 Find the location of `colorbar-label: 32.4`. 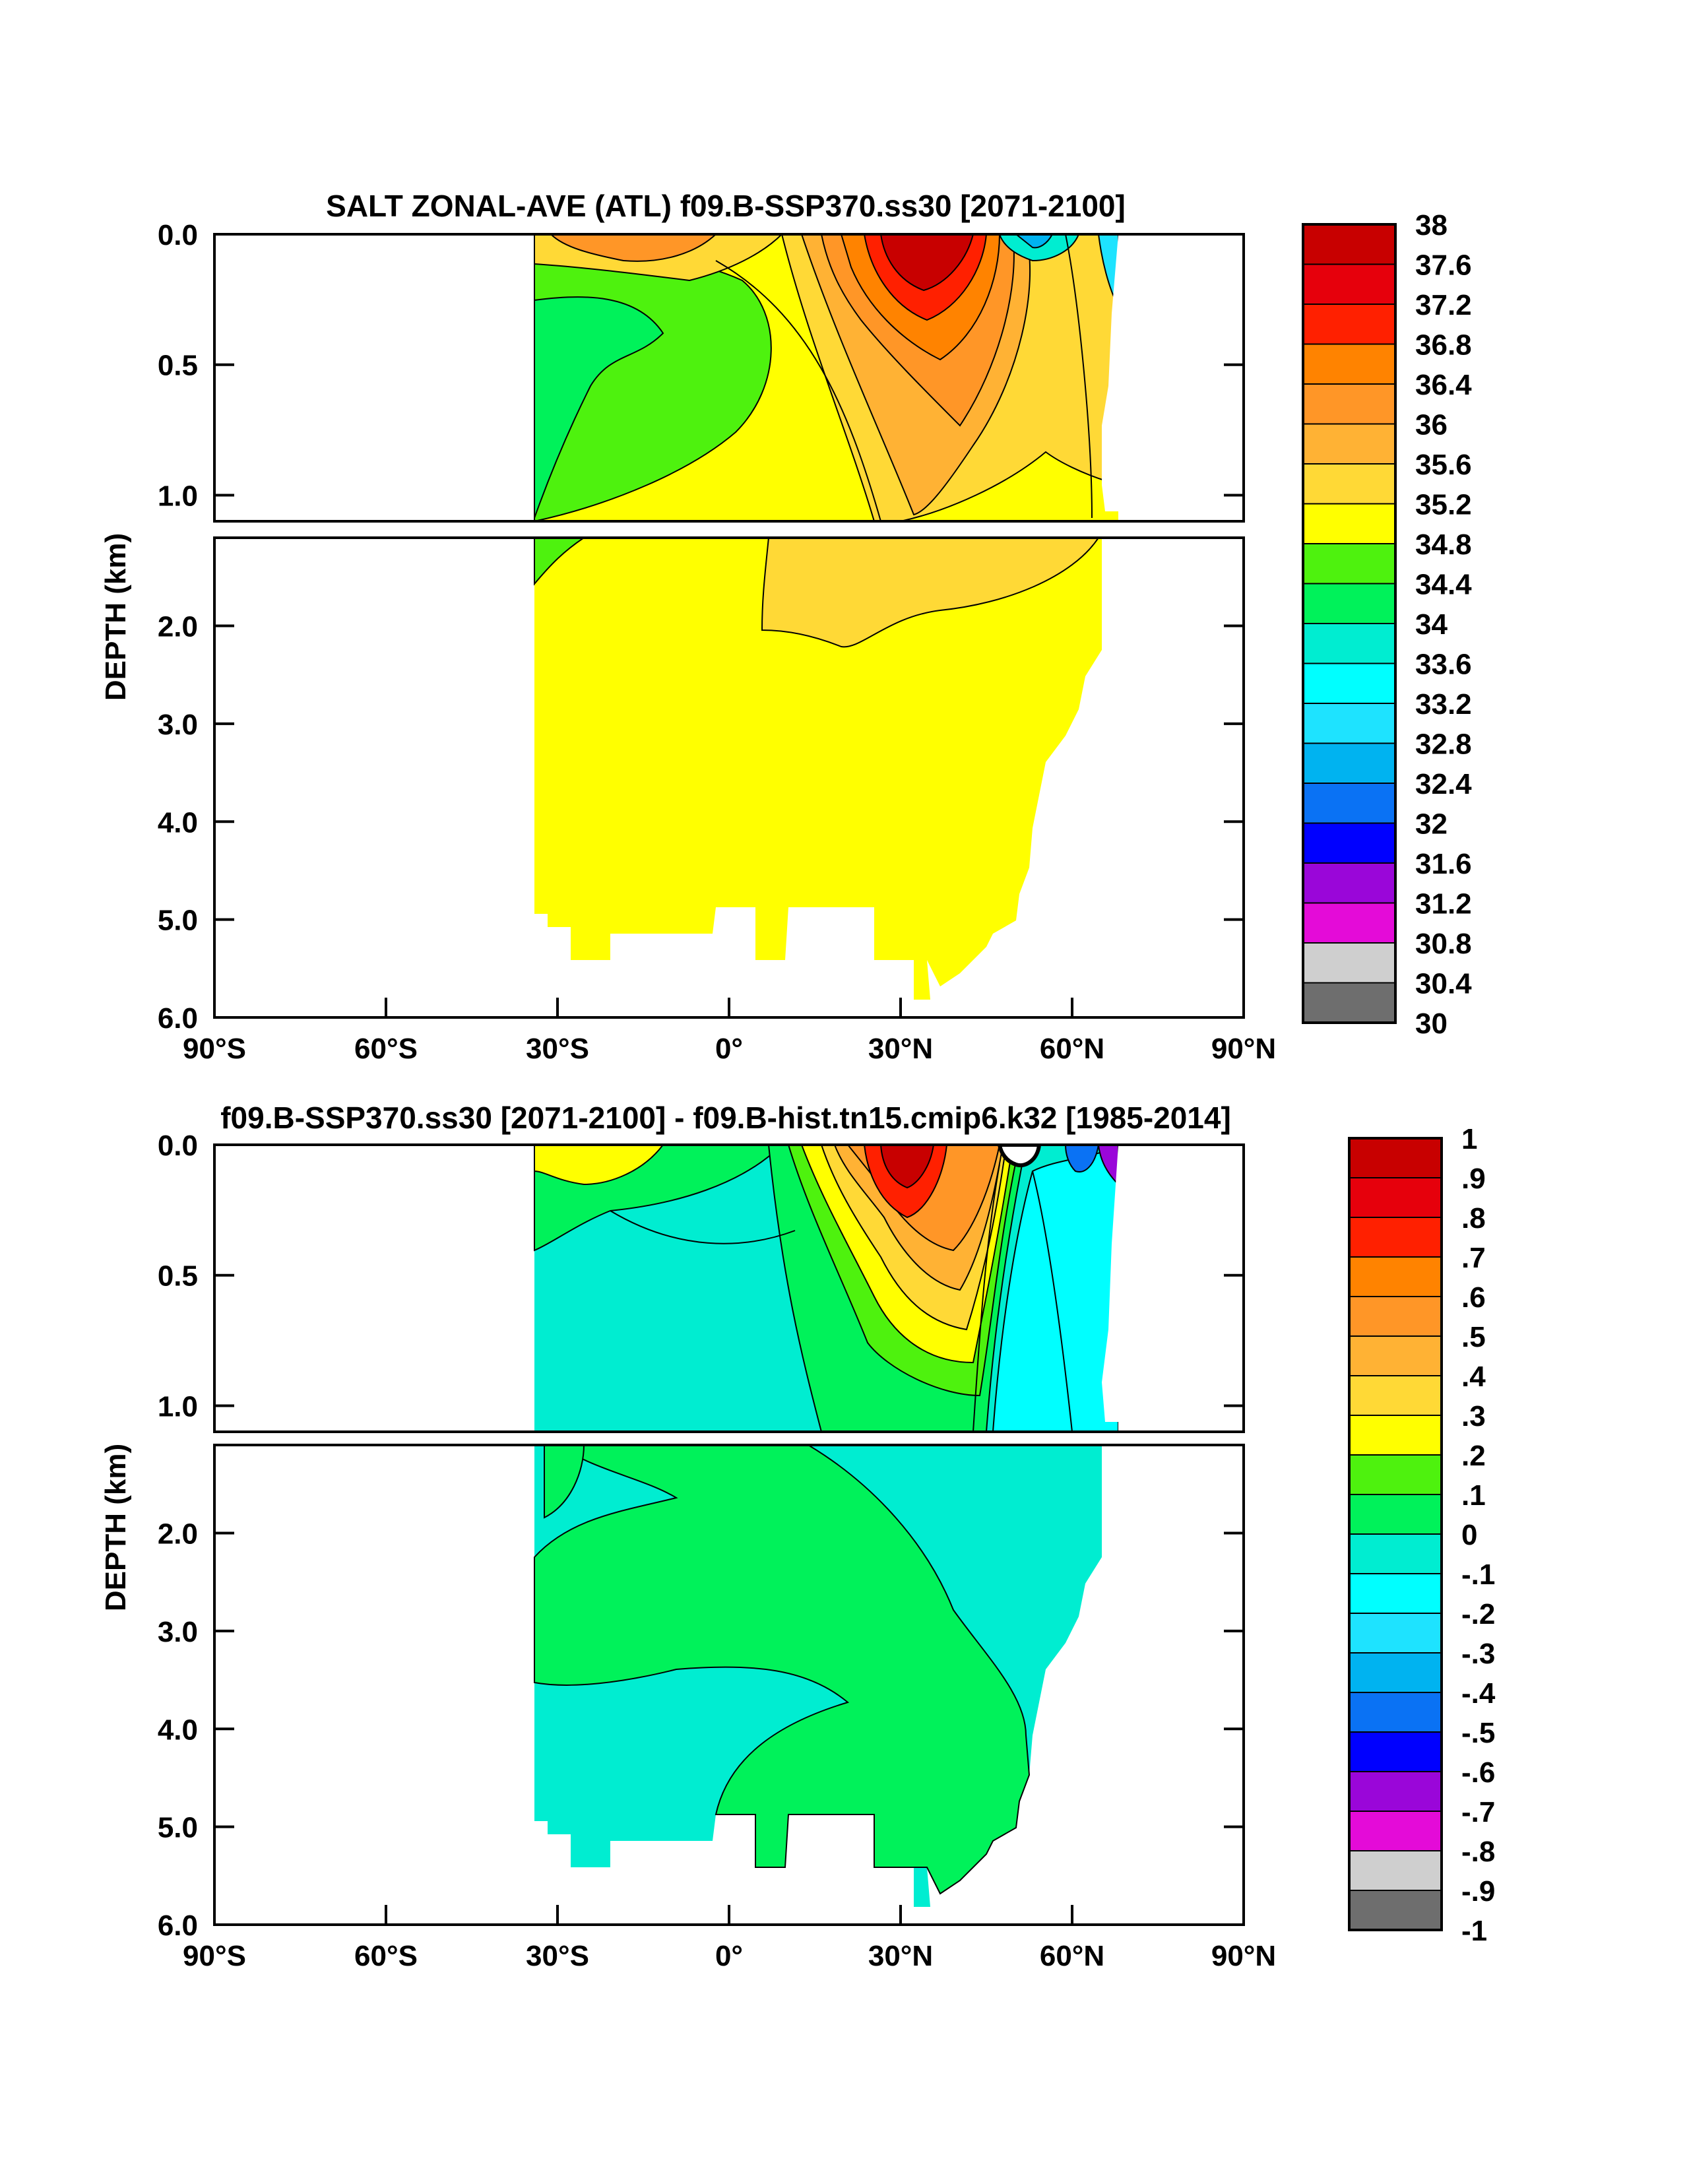

colorbar-label: 32.4 is located at coordinates (1443, 784).